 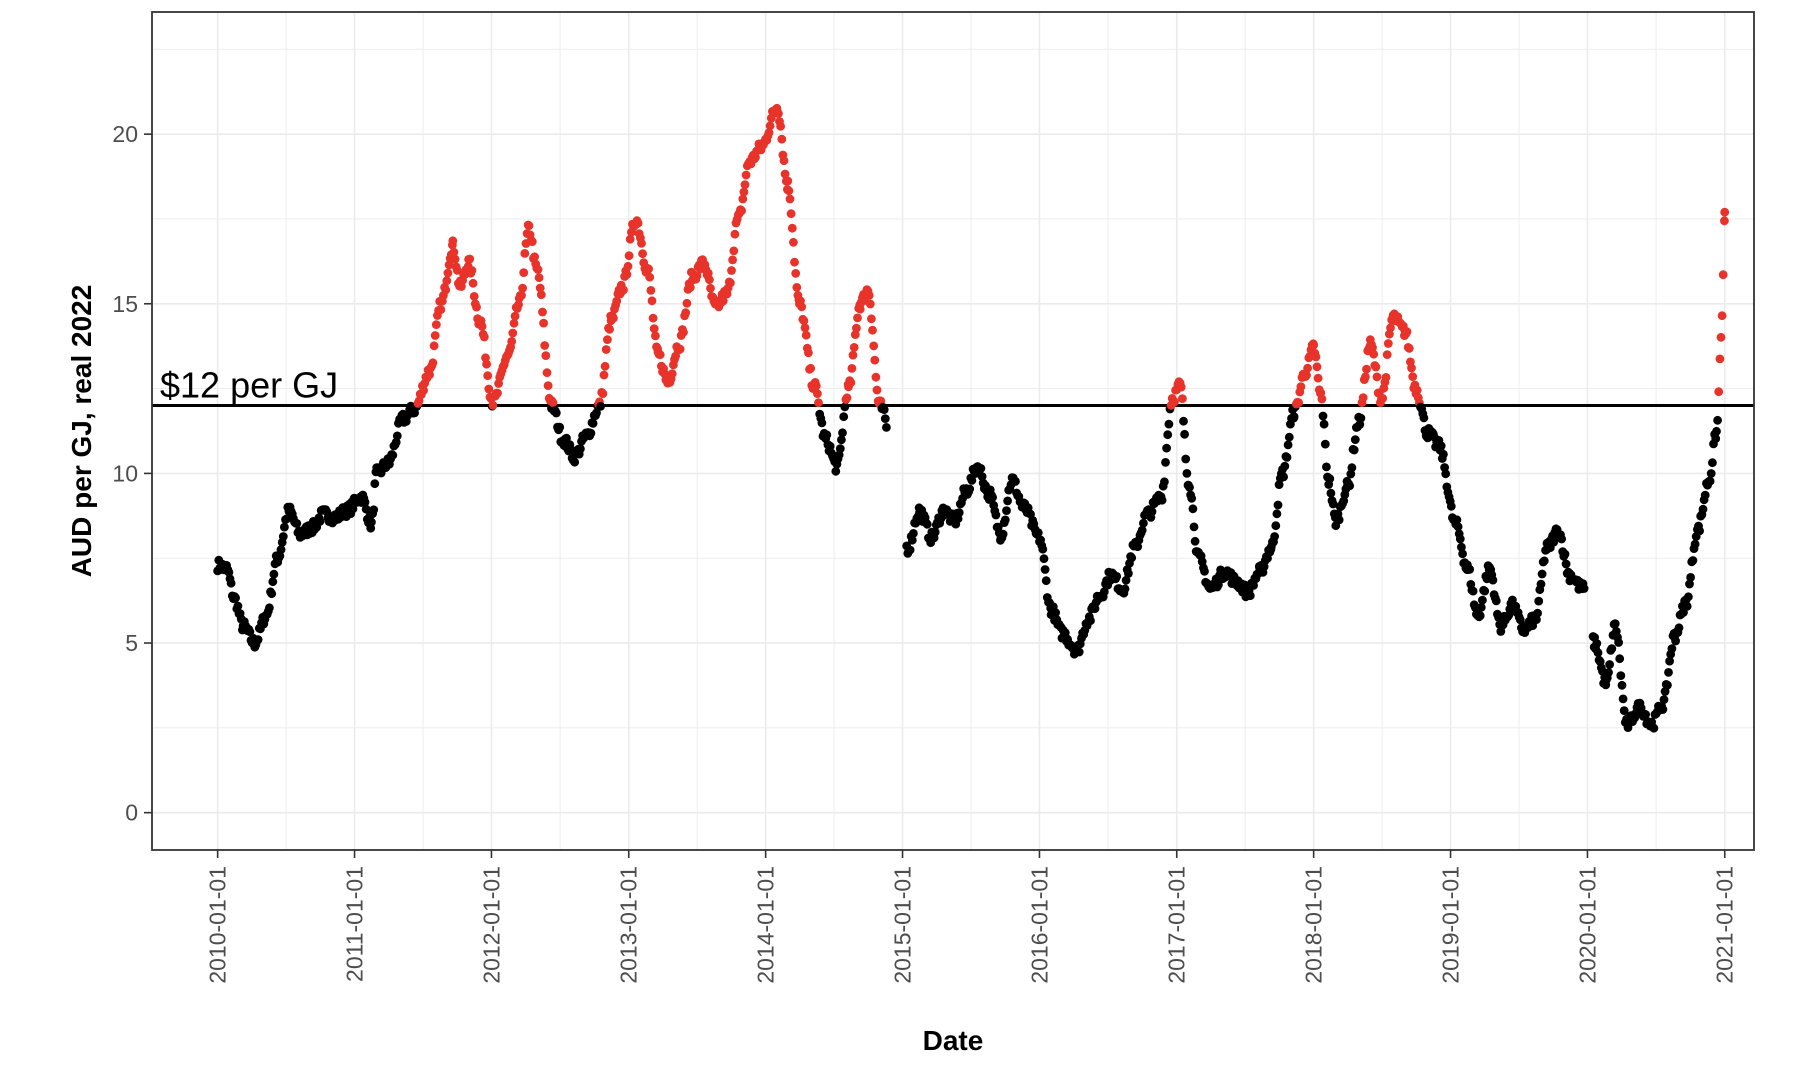 What do you see at coordinates (131, 643) in the screenshot?
I see `y-tick-label: 5` at bounding box center [131, 643].